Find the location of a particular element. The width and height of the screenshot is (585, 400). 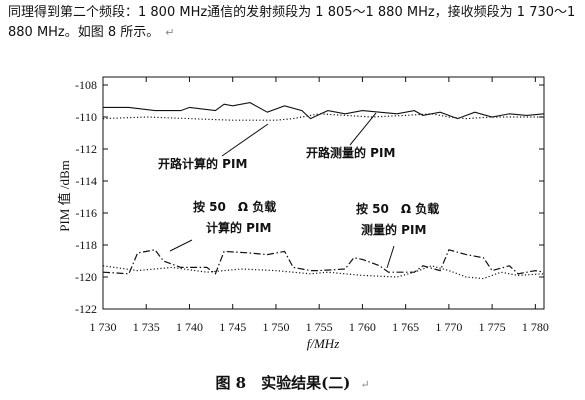

x-tick-label: 1 755 is located at coordinates (319, 327).